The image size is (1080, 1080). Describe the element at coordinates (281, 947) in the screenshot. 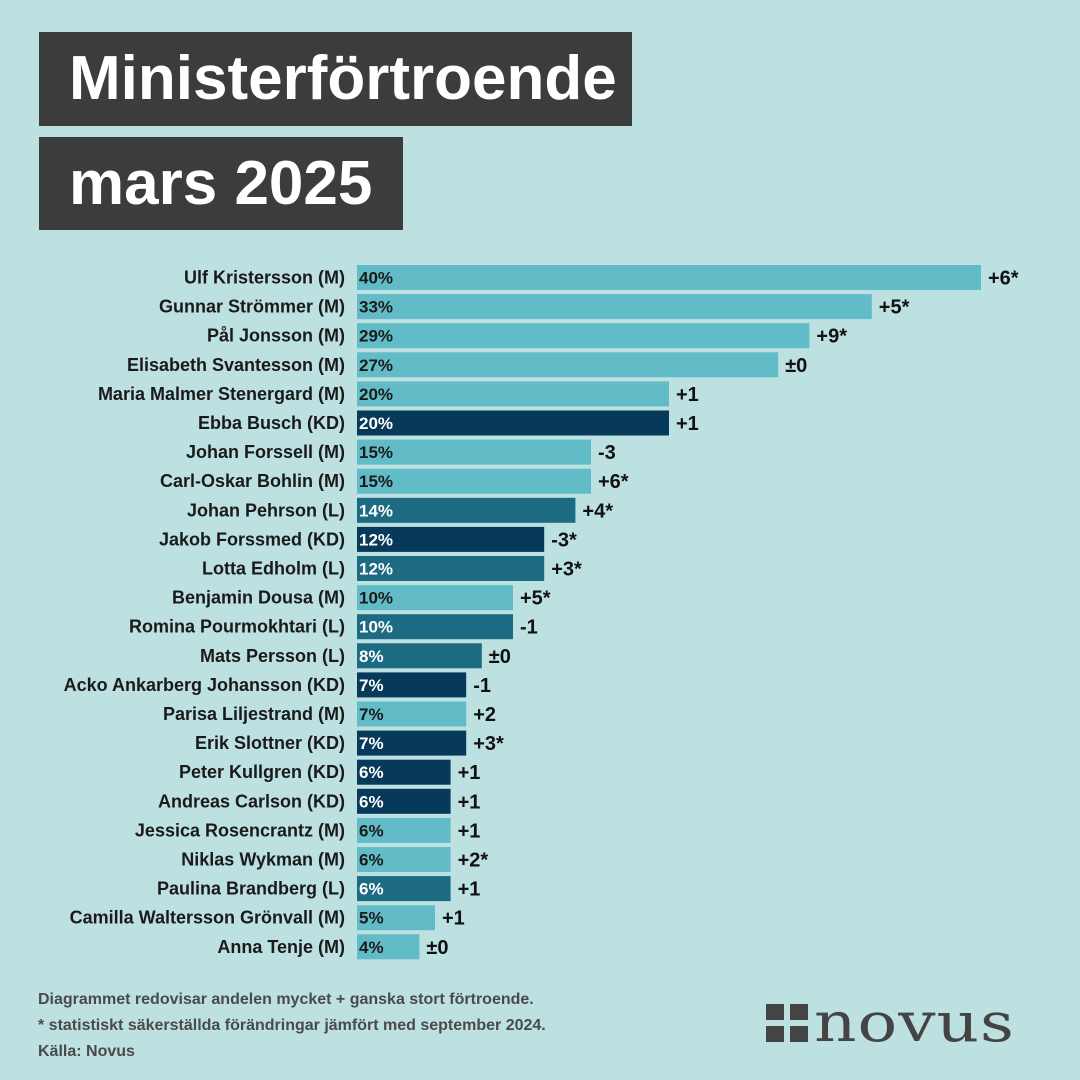

I see `category-label: Anna Tenje (M)` at that location.